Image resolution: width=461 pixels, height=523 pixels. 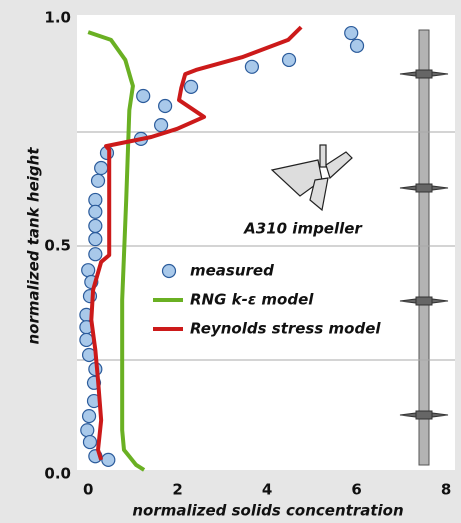 What do you see at coordinates (177, 490) in the screenshot?
I see `x-tick-label: 2` at bounding box center [177, 490].